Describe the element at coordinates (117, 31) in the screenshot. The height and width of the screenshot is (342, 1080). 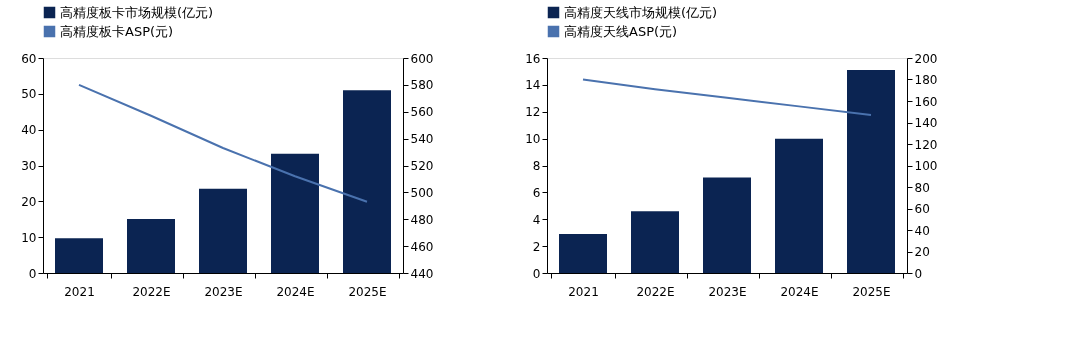
I see `legend-label: 高精度板卡ASP(元)` at that location.